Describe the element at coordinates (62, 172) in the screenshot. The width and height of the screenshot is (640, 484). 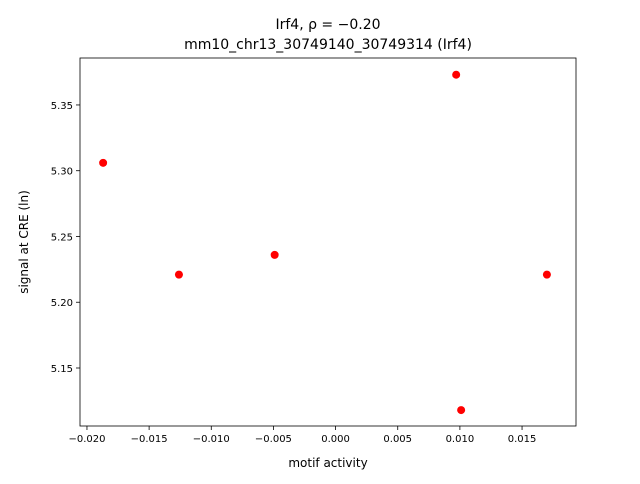
I see `y-tick-label: 5.30` at that location.